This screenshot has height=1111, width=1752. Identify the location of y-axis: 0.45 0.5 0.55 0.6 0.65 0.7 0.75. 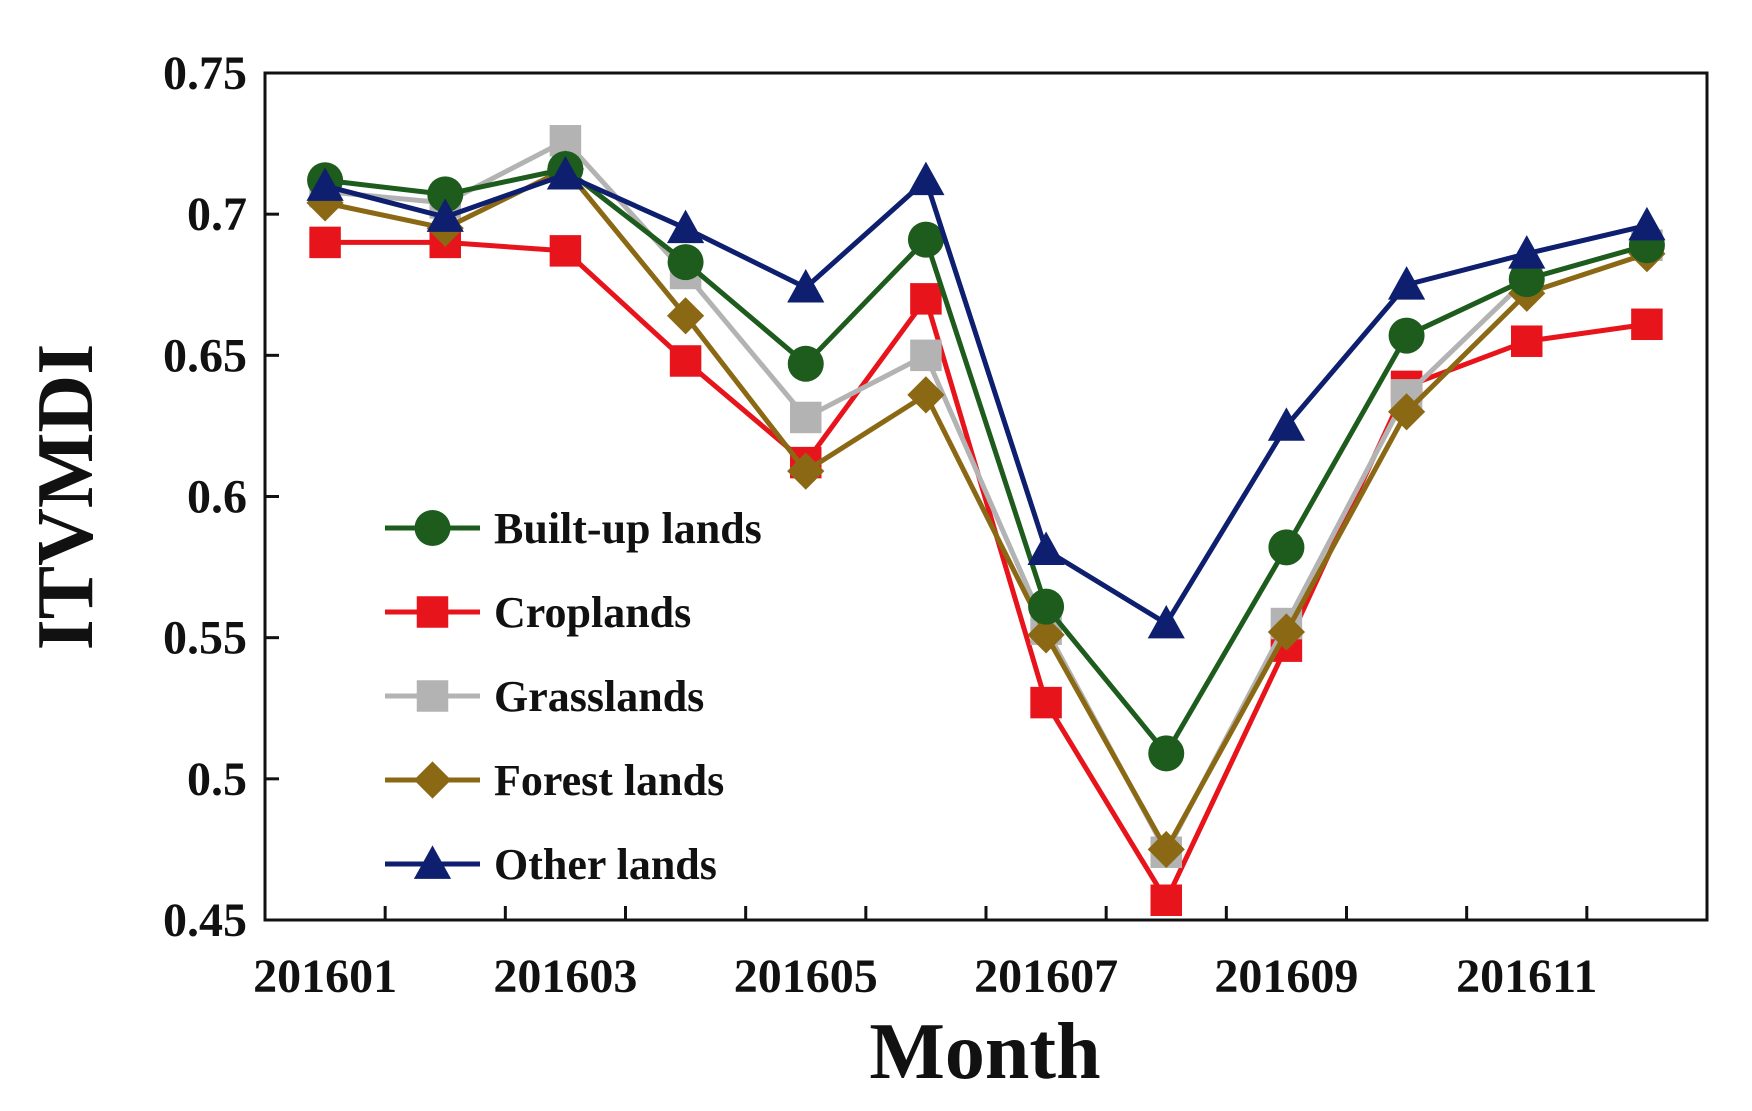
(221, 497).